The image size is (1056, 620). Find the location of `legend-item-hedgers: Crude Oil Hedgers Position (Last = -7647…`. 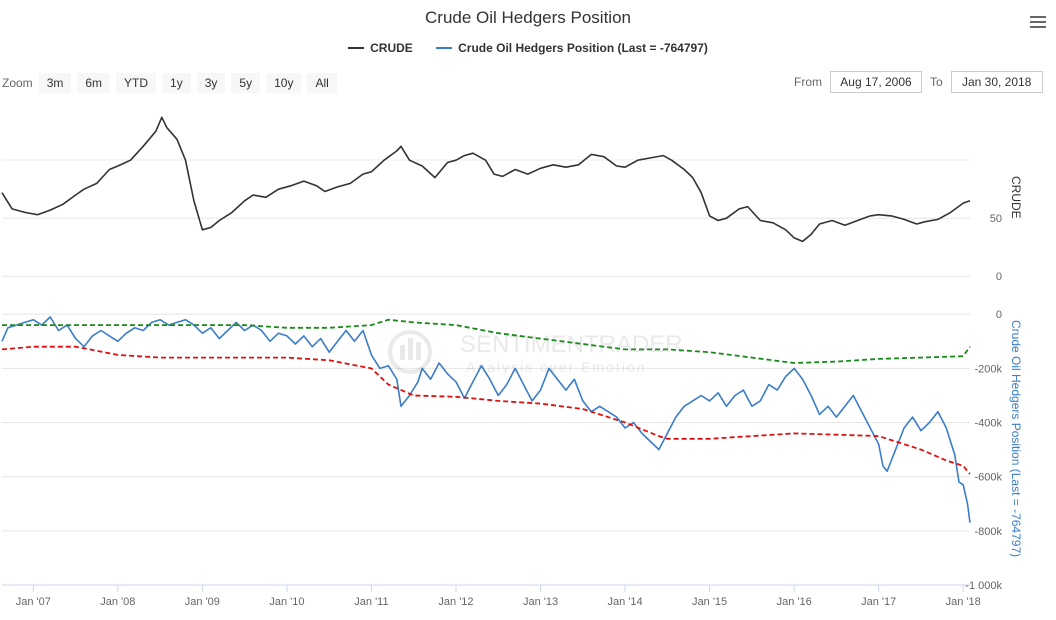

legend-item-hedgers: Crude Oil Hedgers Position (Last = -7647… is located at coordinates (572, 48).